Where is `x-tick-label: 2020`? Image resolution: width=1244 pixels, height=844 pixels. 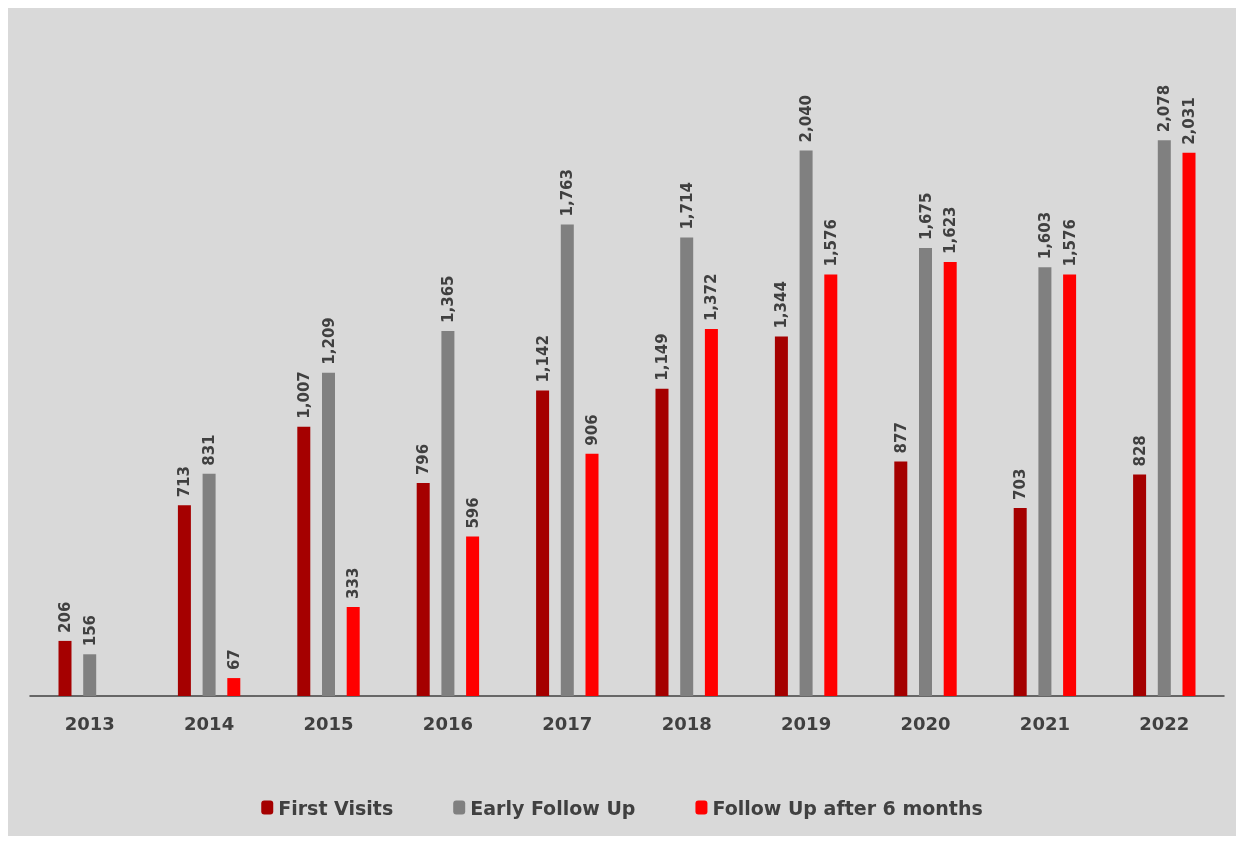
x-tick-label: 2020 is located at coordinates (925, 723).